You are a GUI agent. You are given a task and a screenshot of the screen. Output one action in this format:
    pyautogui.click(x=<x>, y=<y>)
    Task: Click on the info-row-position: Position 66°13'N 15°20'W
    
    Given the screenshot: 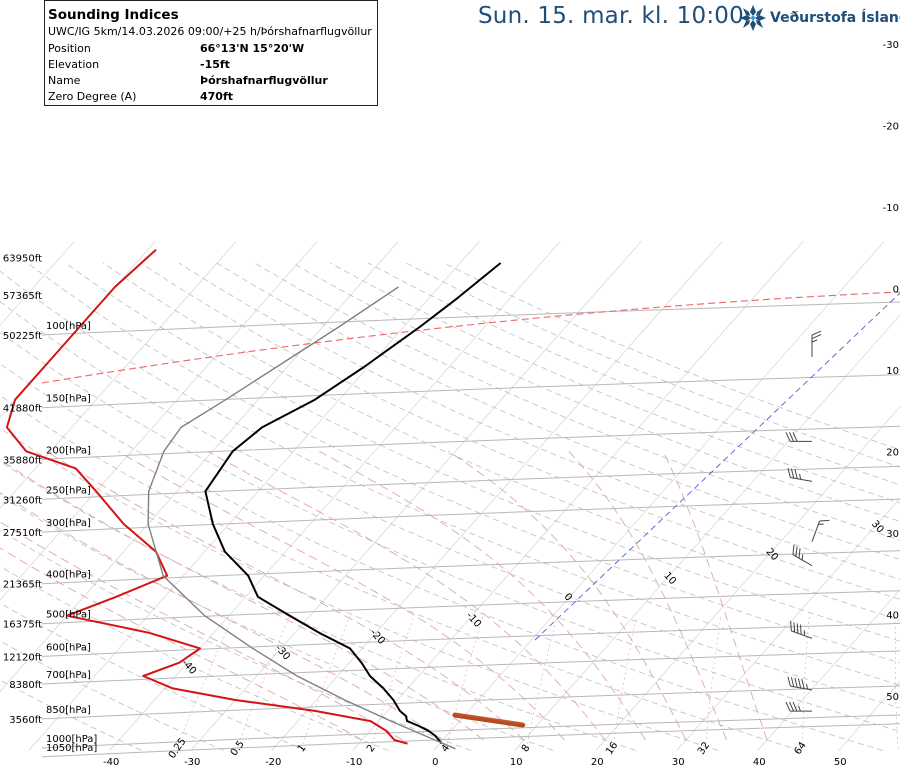 What is the action you would take?
    pyautogui.click(x=212, y=48)
    